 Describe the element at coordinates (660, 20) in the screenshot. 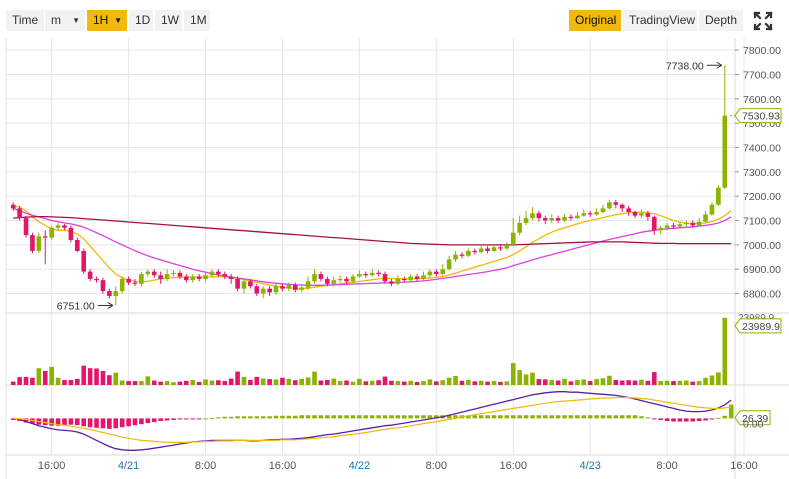

I see `tradingview-tab: TradingView` at that location.